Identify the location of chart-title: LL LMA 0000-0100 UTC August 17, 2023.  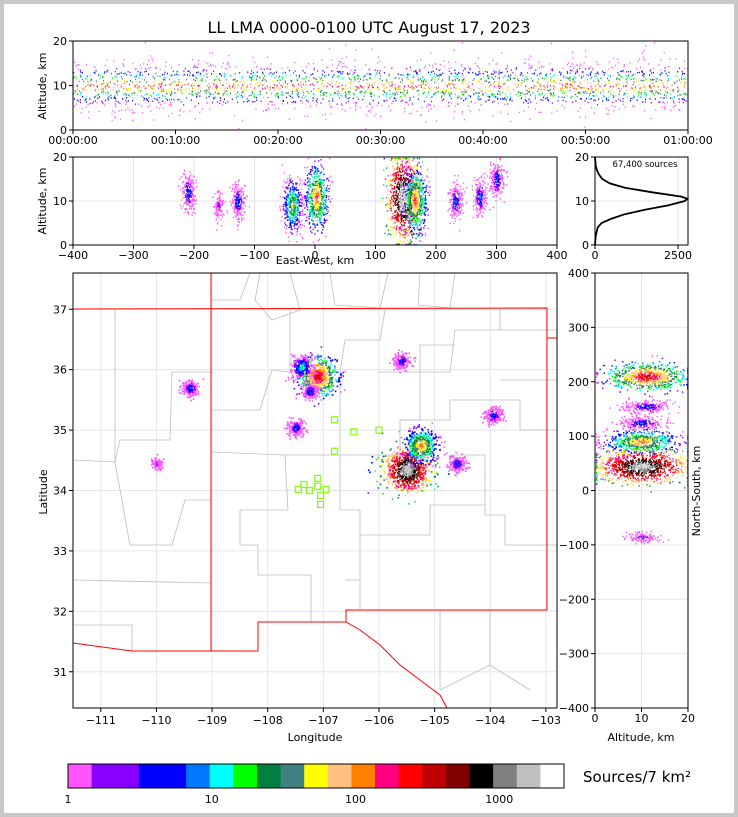
(369, 27).